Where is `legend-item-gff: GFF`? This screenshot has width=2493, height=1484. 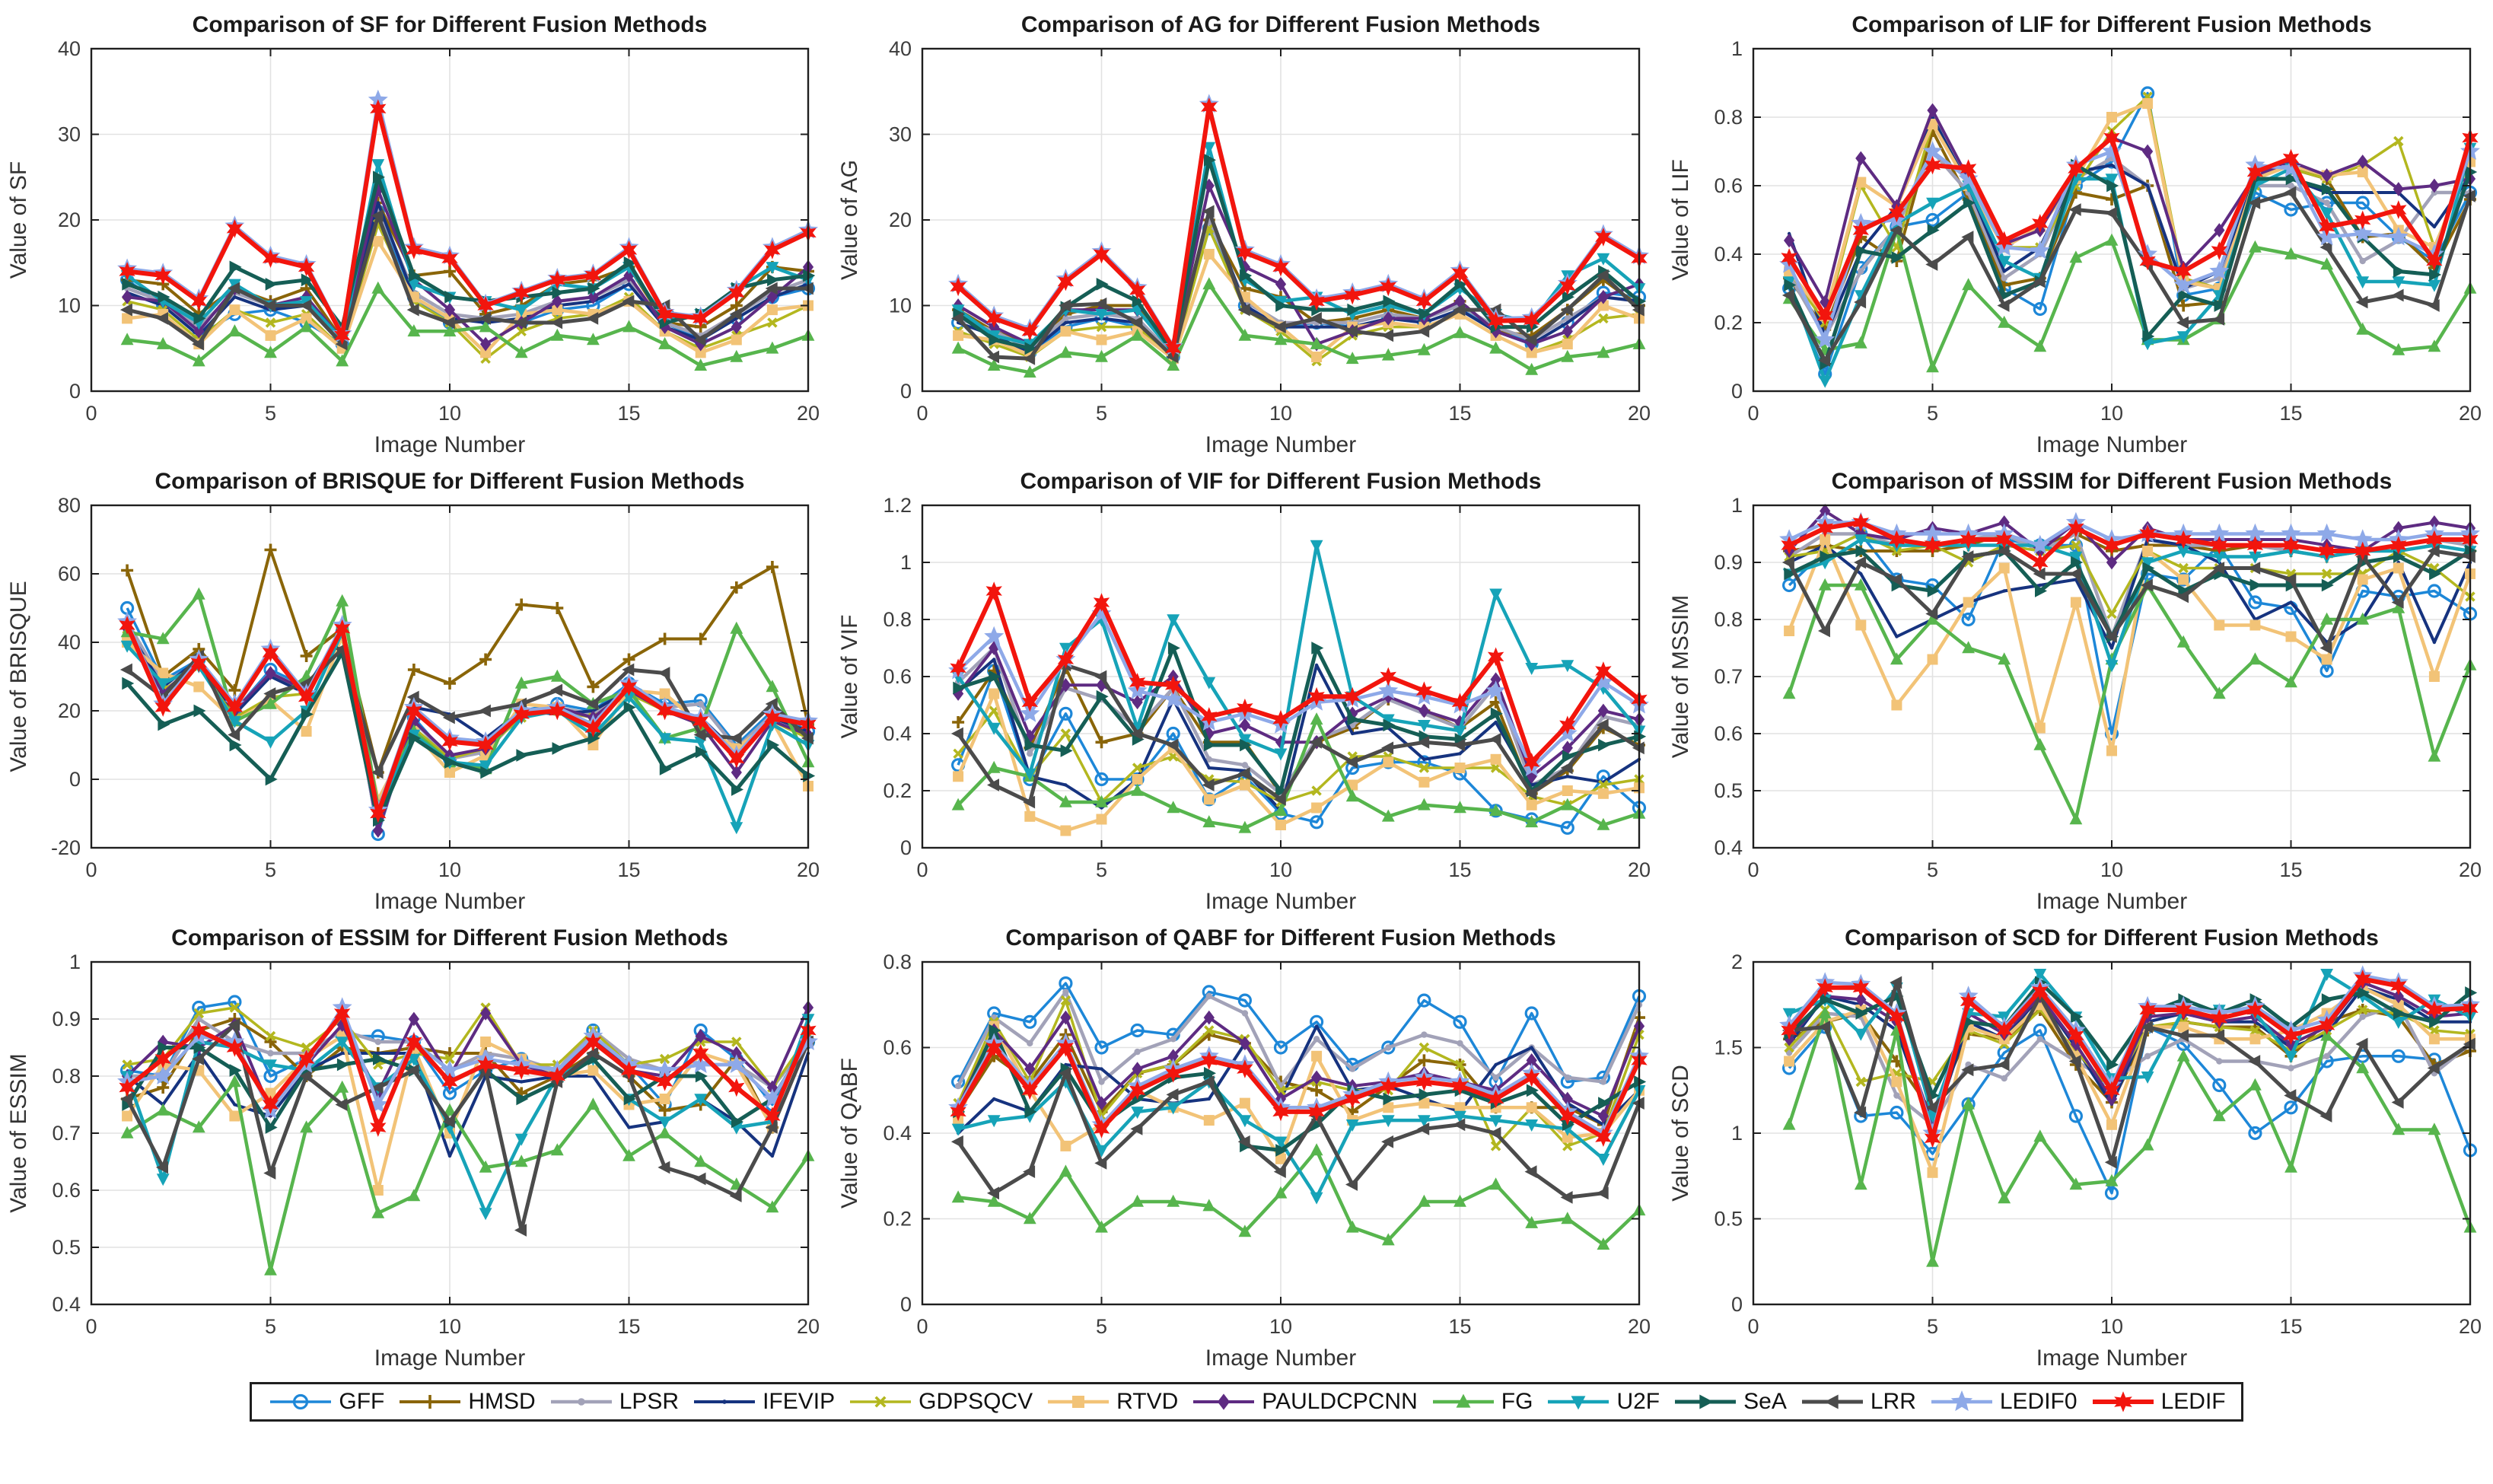 legend-item-gff: GFF is located at coordinates (325, 1402).